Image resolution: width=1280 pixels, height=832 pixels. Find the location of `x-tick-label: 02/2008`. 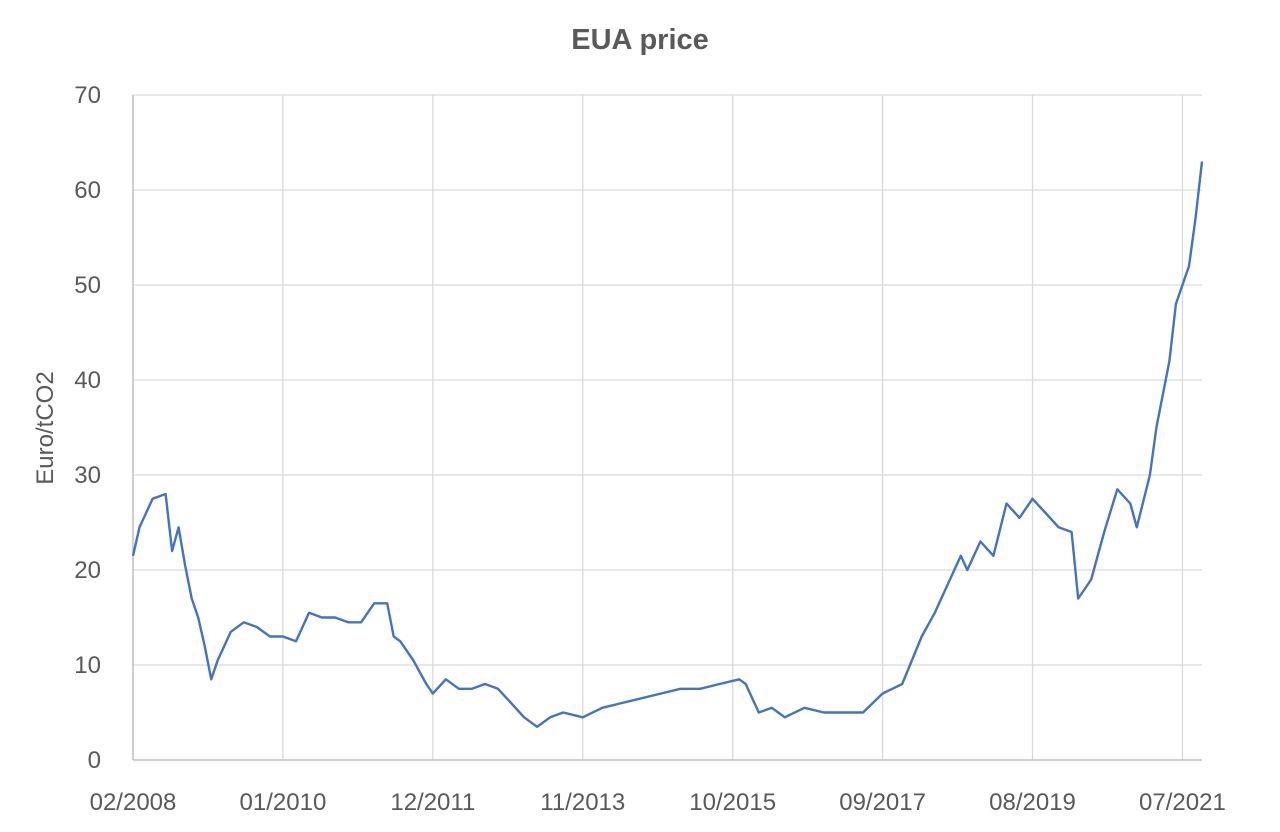

x-tick-label: 02/2008 is located at coordinates (133, 802).